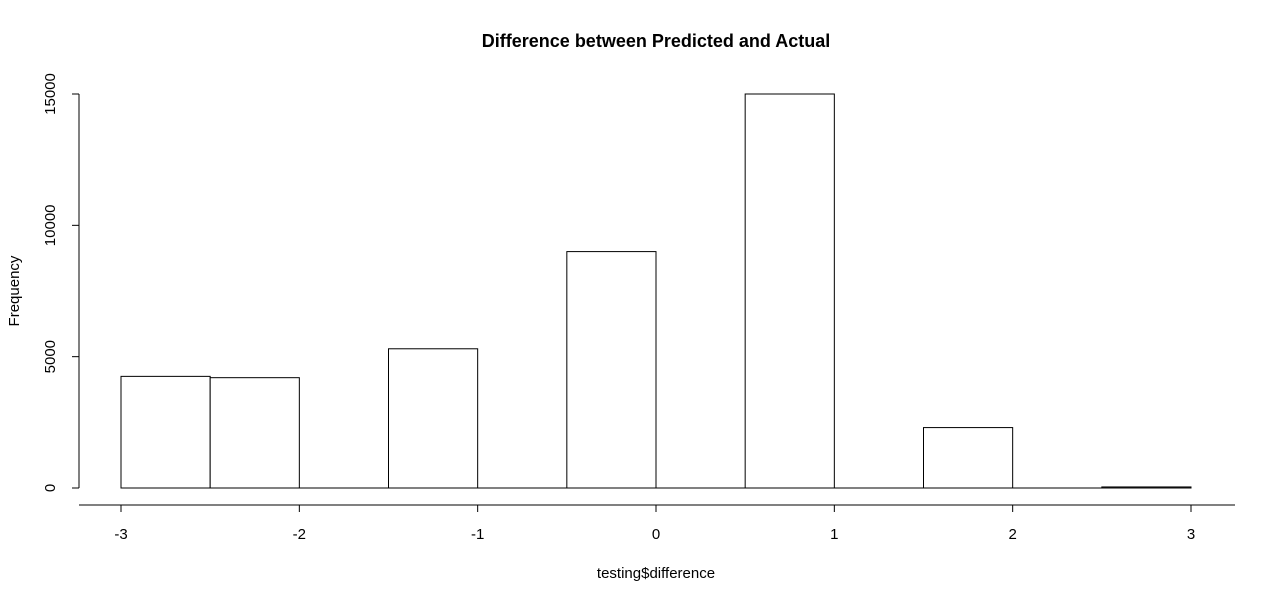 This screenshot has width=1276, height=602. Describe the element at coordinates (50, 488) in the screenshot. I see `y-tick-label: 0` at that location.